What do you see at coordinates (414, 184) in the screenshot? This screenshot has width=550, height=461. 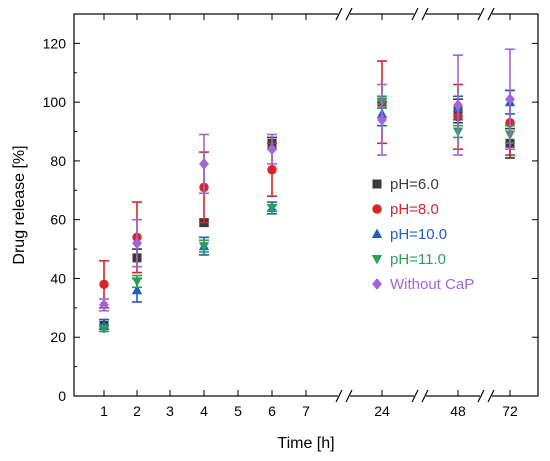 I see `legend-label: pH=6.0` at bounding box center [414, 184].